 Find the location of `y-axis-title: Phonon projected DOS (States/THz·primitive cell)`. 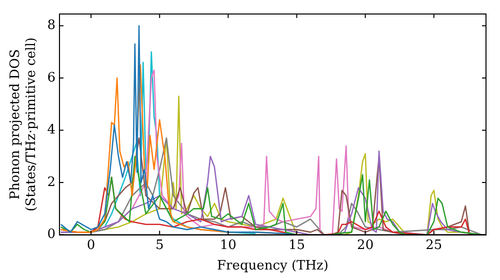

y-axis-title: Phonon projected DOS (States/THz·primitive cell) is located at coordinates (23, 124).